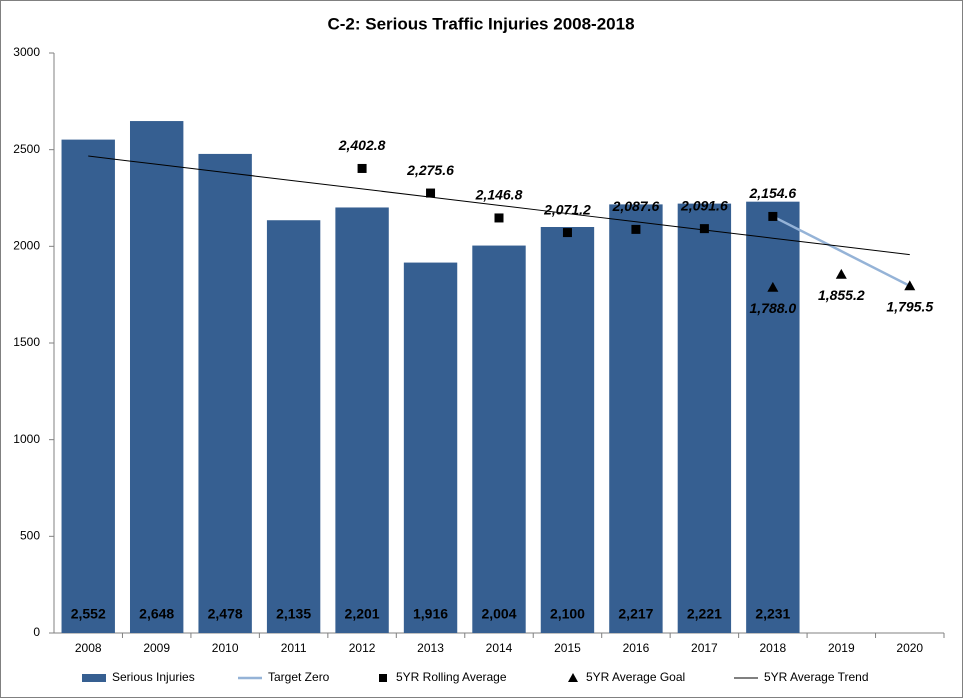 Image resolution: width=963 pixels, height=698 pixels. Describe the element at coordinates (499, 195) in the screenshot. I see `point-value-label: 2,146.8` at that location.